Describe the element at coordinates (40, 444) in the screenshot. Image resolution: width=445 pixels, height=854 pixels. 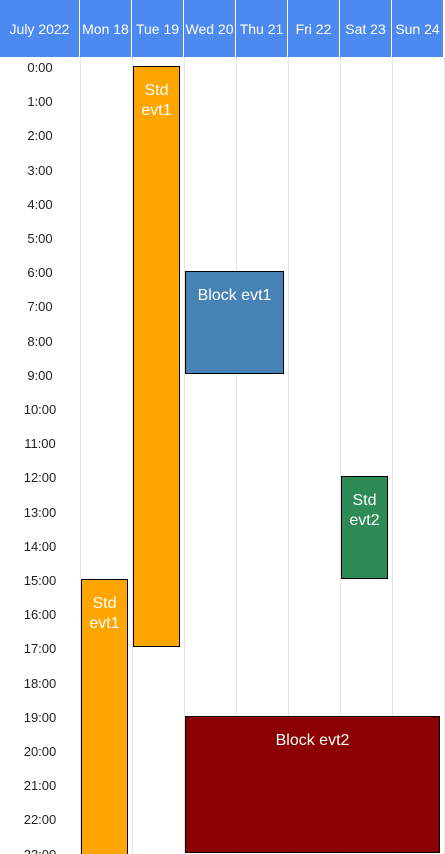
I see `hour-label: 11:00` at that location.